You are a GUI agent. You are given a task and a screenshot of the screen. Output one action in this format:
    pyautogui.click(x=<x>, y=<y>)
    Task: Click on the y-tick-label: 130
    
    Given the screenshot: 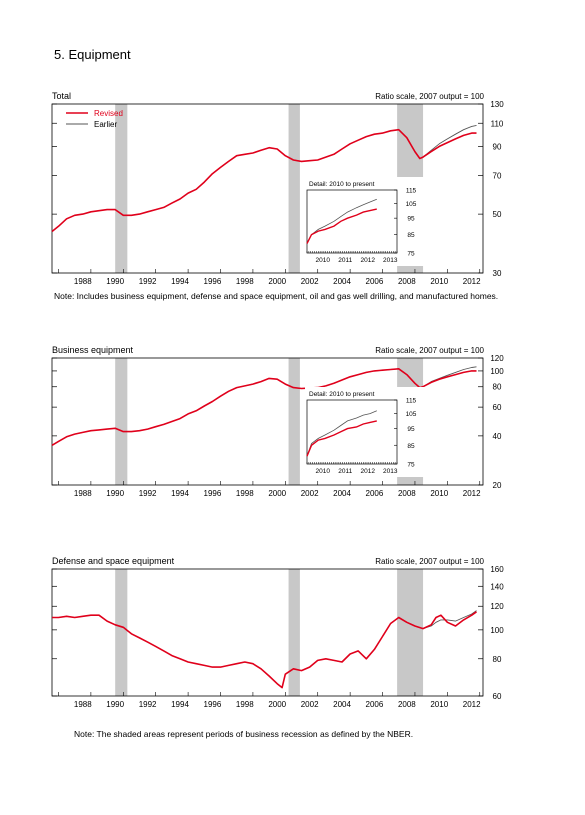 What is the action you would take?
    pyautogui.click(x=497, y=104)
    